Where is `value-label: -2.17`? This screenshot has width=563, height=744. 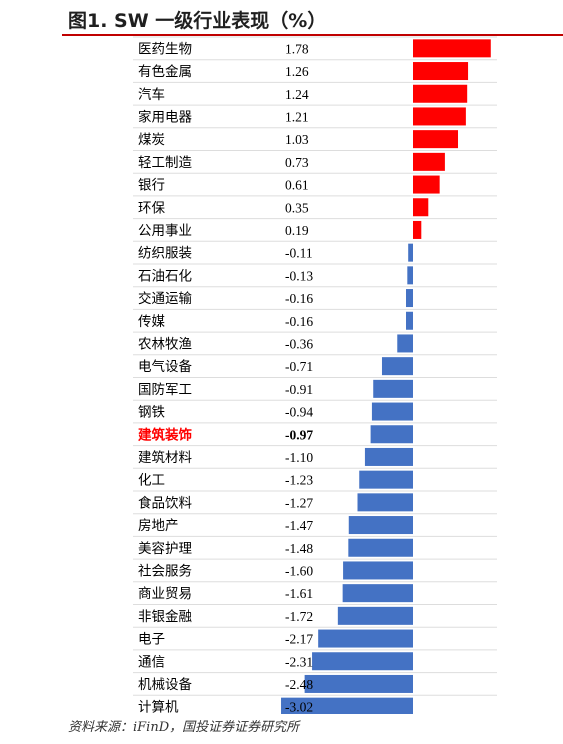
value-label: -2.17 is located at coordinates (299, 639).